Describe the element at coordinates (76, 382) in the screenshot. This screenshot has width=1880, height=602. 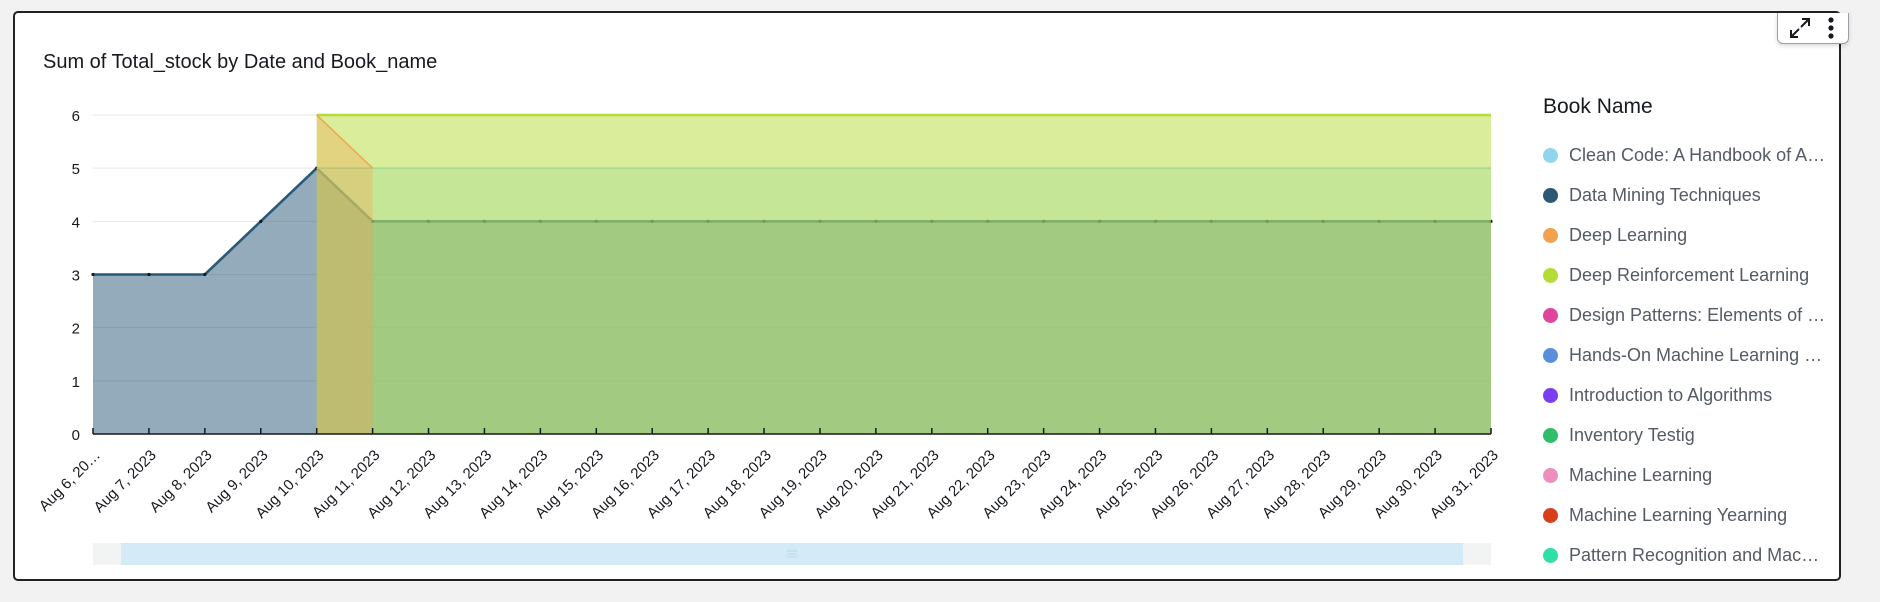
I see `y-tick-label: 1` at that location.